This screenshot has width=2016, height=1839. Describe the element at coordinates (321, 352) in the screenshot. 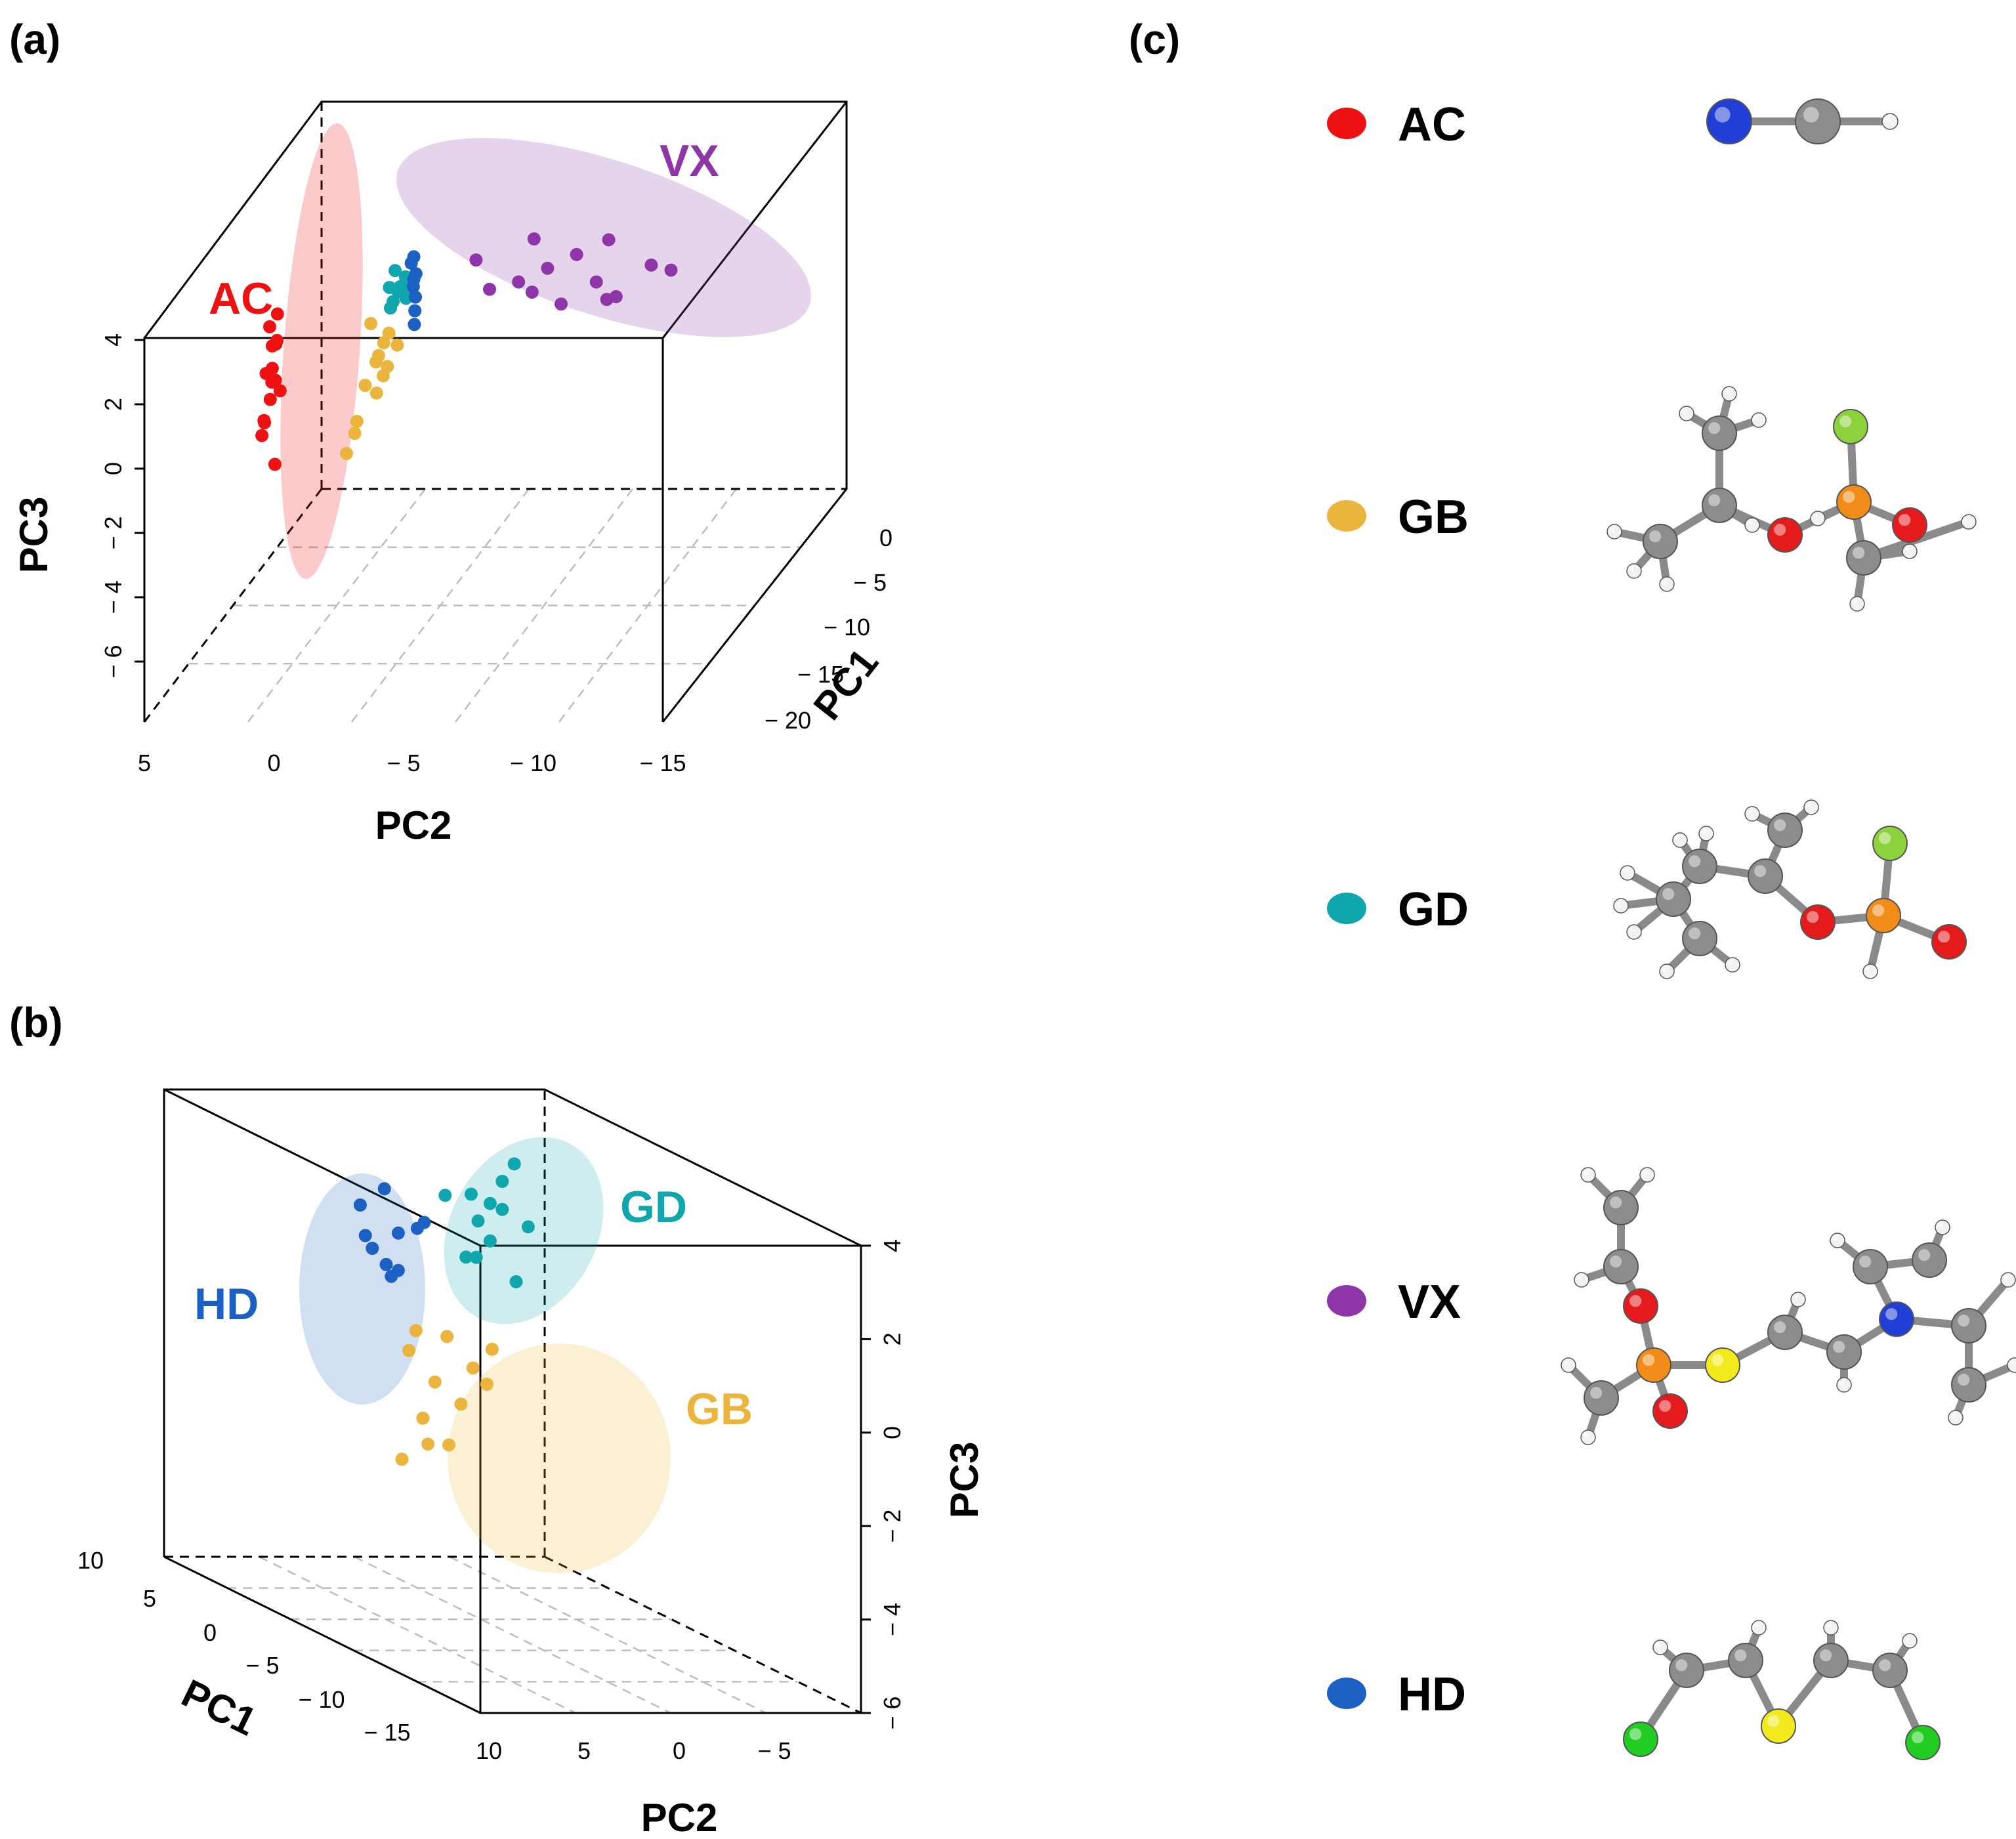

I see `ac-cluster-ellipse` at that location.